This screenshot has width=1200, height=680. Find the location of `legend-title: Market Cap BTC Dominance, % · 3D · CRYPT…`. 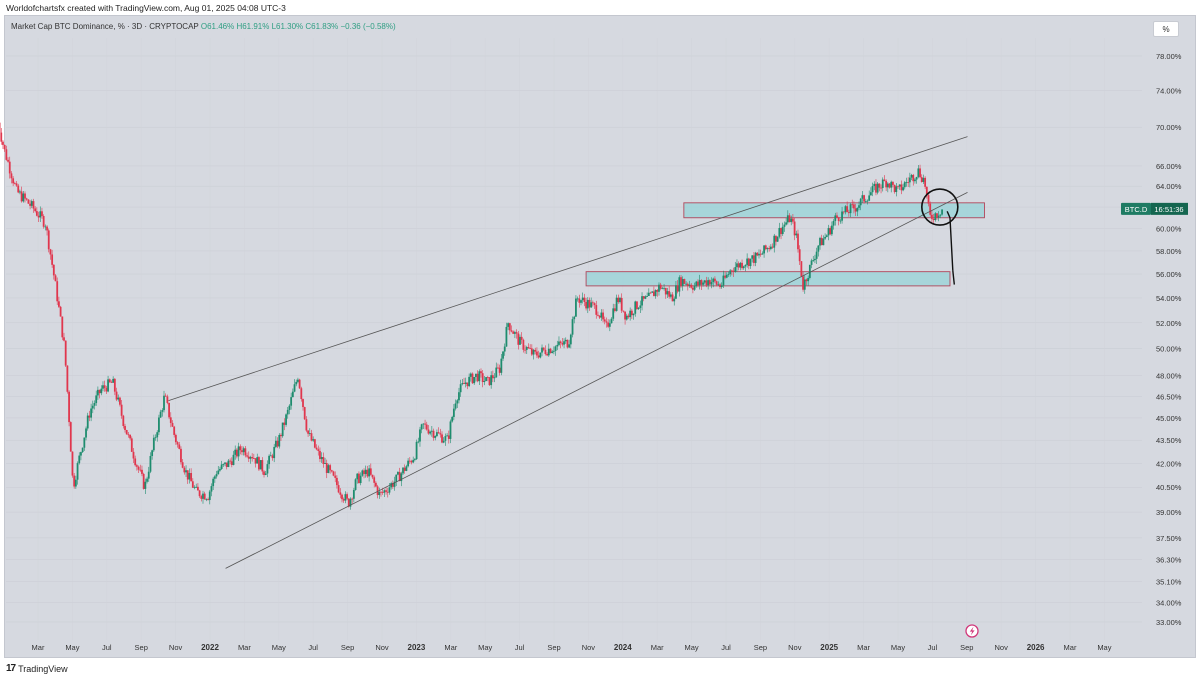

legend-title: Market Cap BTC Dominance, % · 3D · CRYPT… is located at coordinates (105, 26).